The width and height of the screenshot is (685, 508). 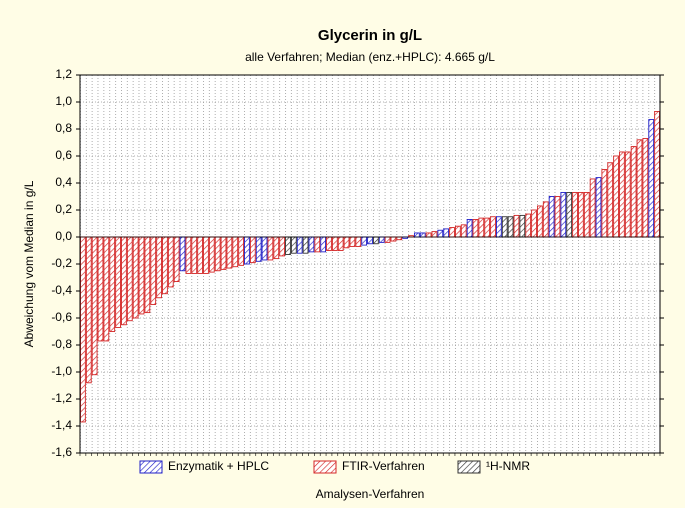 What do you see at coordinates (61, 452) in the screenshot?
I see `y-tick-label: -1,6` at bounding box center [61, 452].